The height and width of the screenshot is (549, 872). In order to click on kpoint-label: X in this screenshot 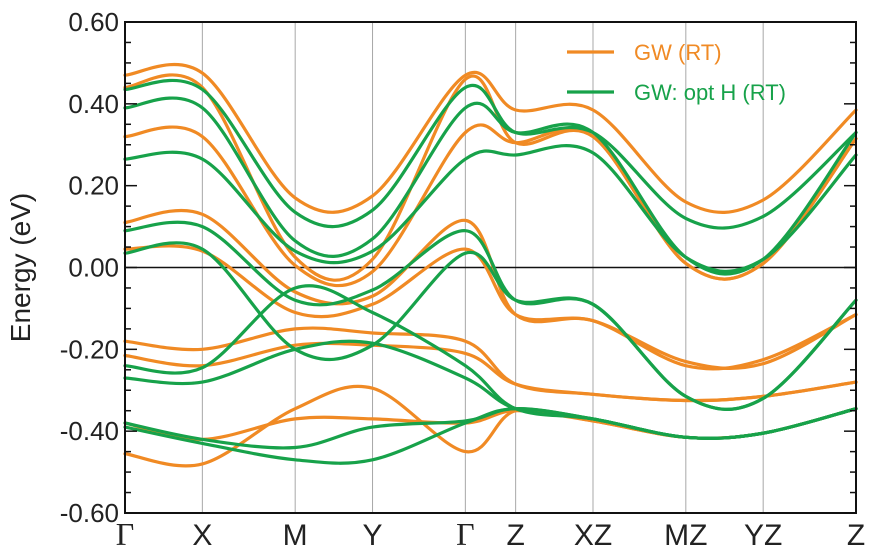, I will do `click(202, 534)`.